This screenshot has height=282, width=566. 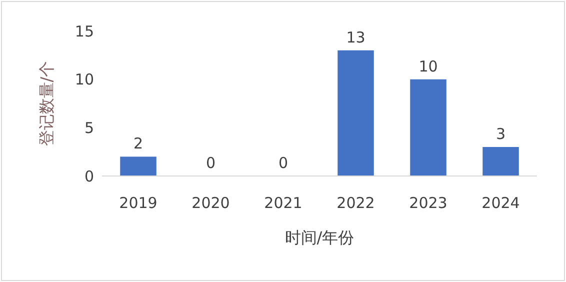 I want to click on x-axis-title: 时间/年份, so click(x=319, y=237).